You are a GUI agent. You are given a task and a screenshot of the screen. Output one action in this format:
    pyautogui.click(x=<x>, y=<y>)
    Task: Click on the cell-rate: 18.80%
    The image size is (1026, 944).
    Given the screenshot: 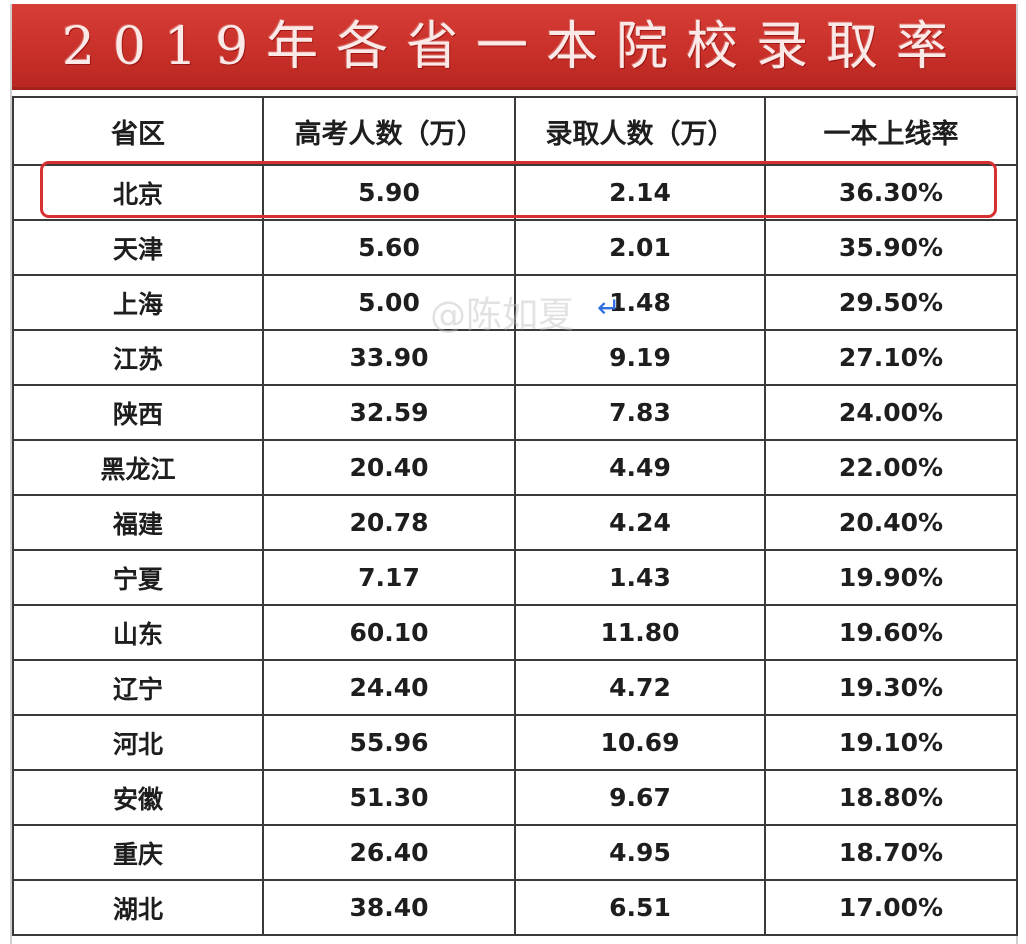 What is the action you would take?
    pyautogui.click(x=891, y=797)
    